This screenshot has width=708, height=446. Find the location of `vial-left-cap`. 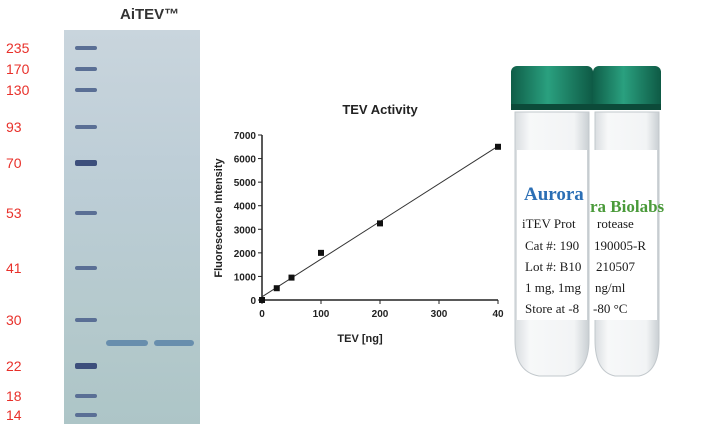

vial-left-cap is located at coordinates (552, 88).